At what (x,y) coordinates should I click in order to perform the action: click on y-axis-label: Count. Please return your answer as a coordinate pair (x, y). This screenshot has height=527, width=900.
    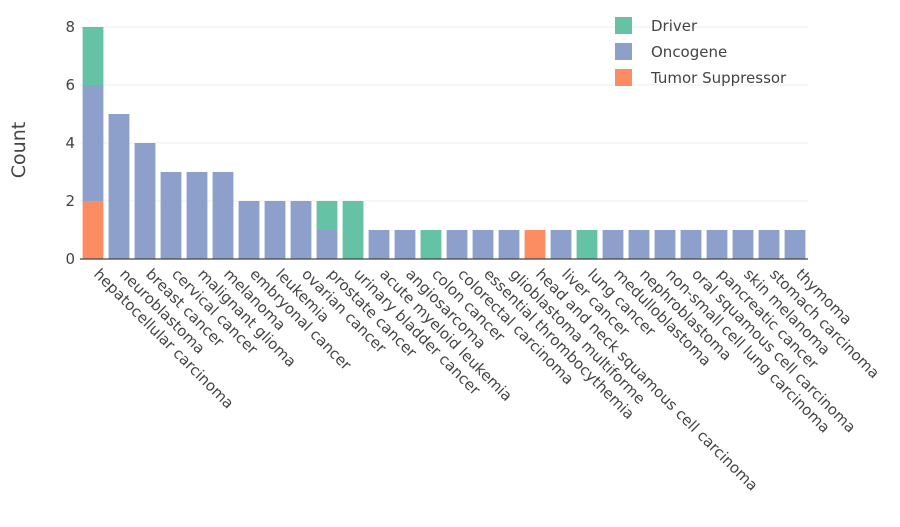
    Looking at the image, I should click on (19, 150).